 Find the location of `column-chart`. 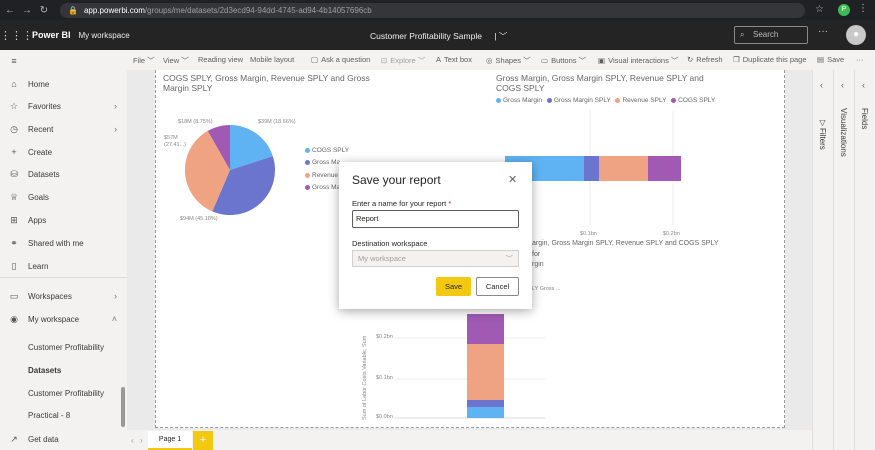

column-chart is located at coordinates (470, 361).